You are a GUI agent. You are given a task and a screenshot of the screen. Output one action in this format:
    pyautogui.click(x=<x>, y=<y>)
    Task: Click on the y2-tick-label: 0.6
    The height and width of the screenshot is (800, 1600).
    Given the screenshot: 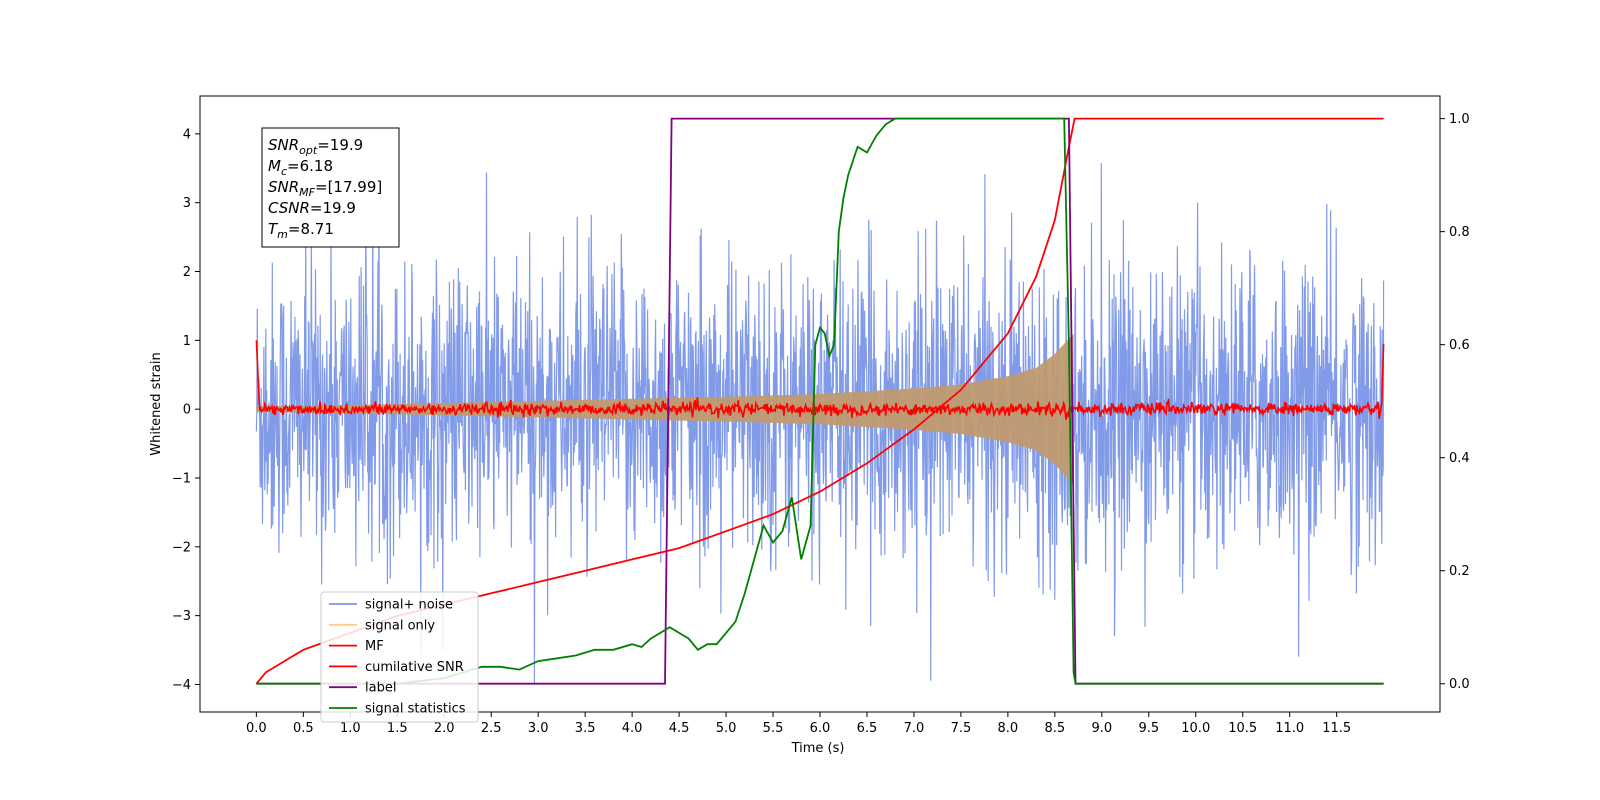 What is the action you would take?
    pyautogui.click(x=1459, y=345)
    